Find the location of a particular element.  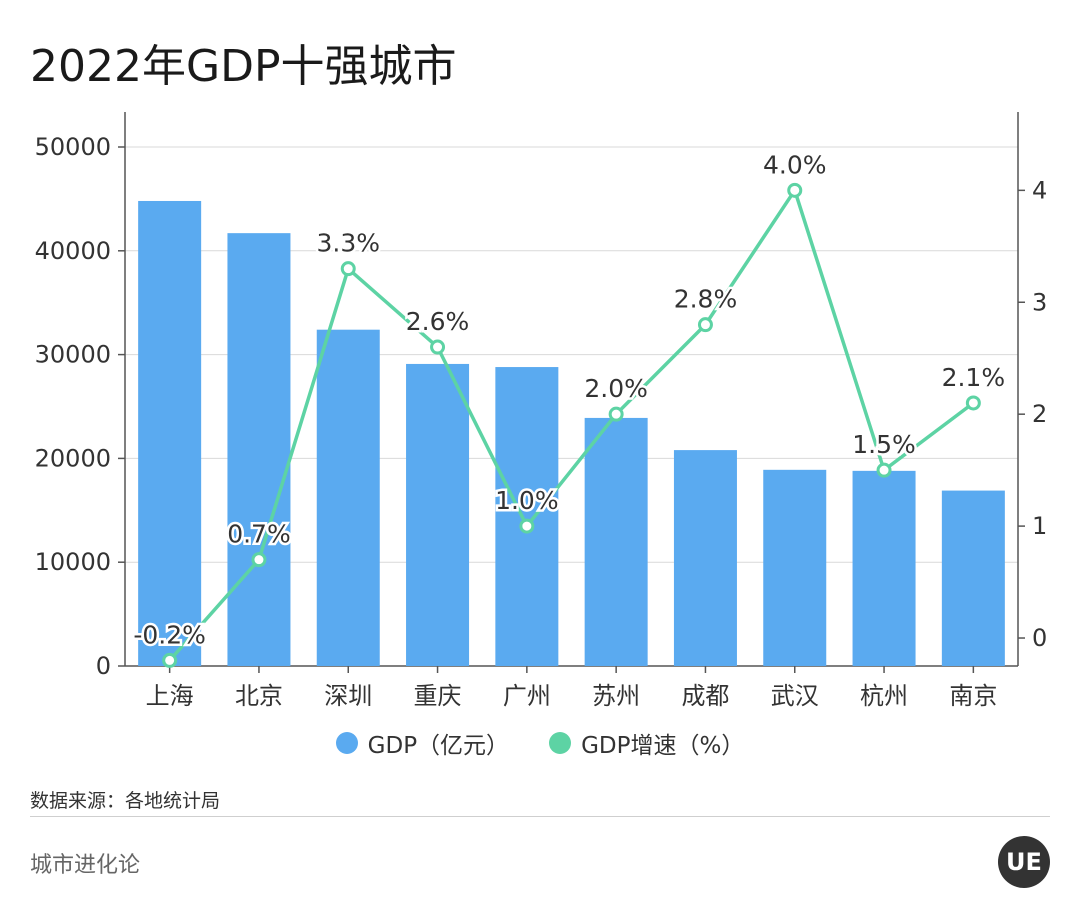

x-axis-category-label: 深圳 is located at coordinates (348, 696).